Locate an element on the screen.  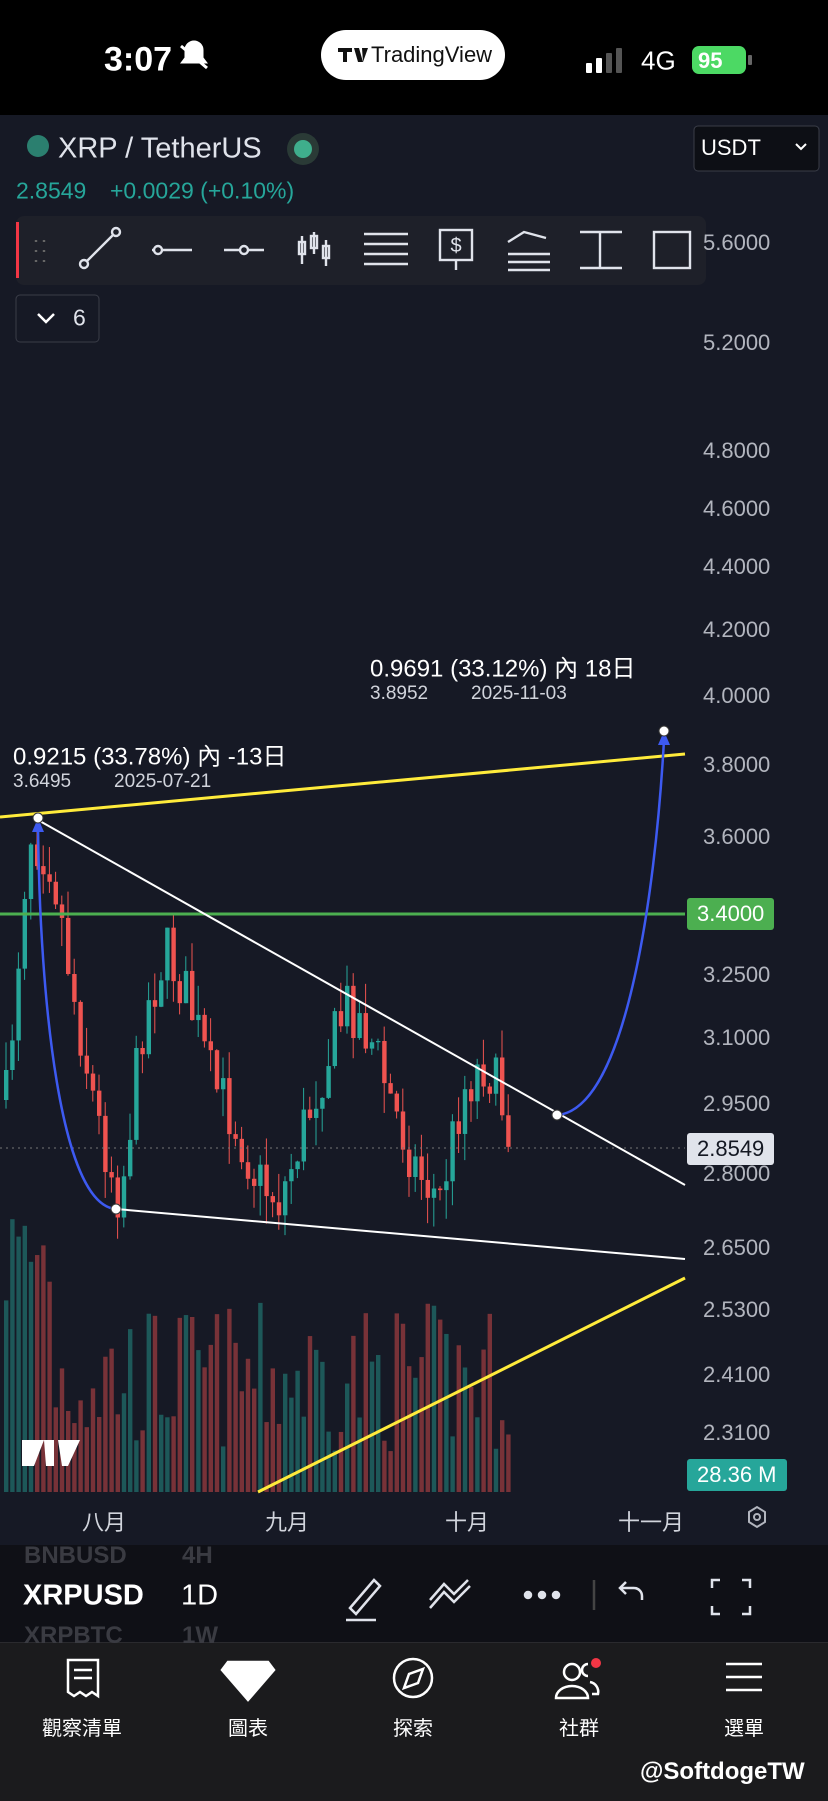
interval-option: 4H is located at coordinates (197, 1555).